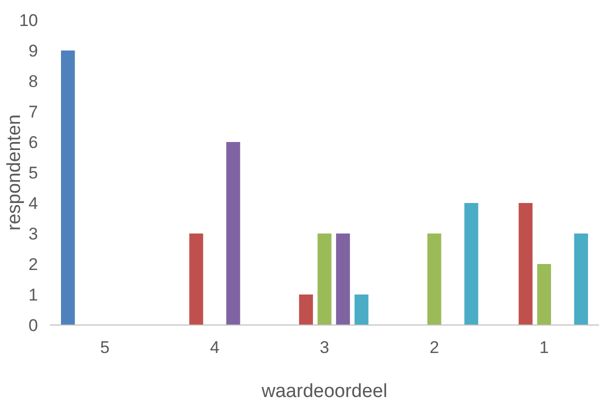  What do you see at coordinates (33, 142) in the screenshot?
I see `y-tick-label: 6` at bounding box center [33, 142].